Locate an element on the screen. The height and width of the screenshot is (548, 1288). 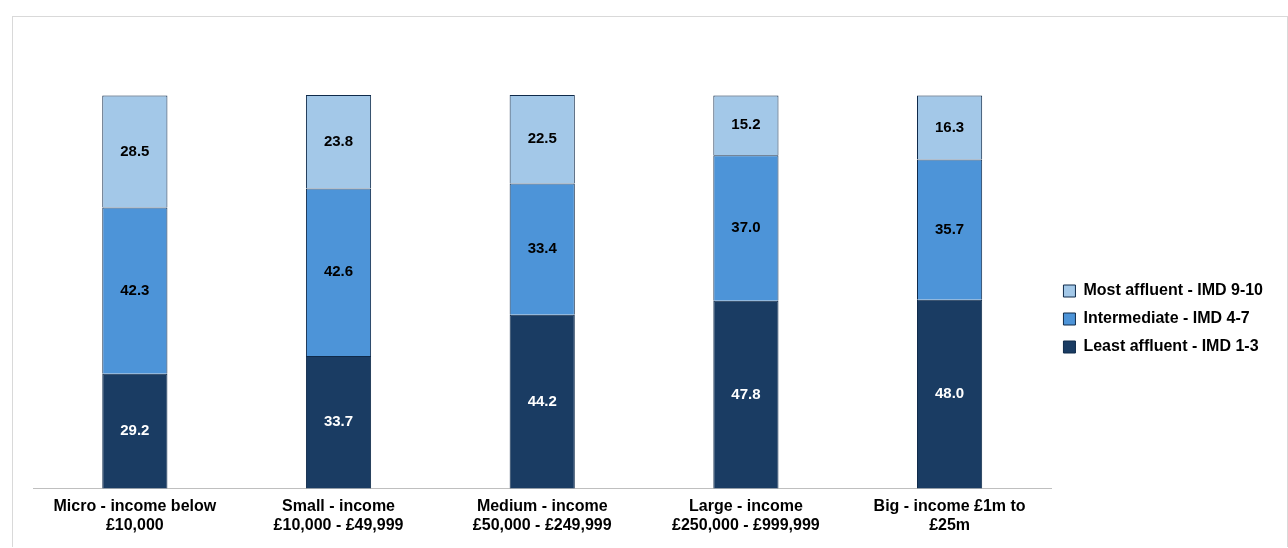
legend-label: Intermediate - IMD 4-7 is located at coordinates (1166, 318).